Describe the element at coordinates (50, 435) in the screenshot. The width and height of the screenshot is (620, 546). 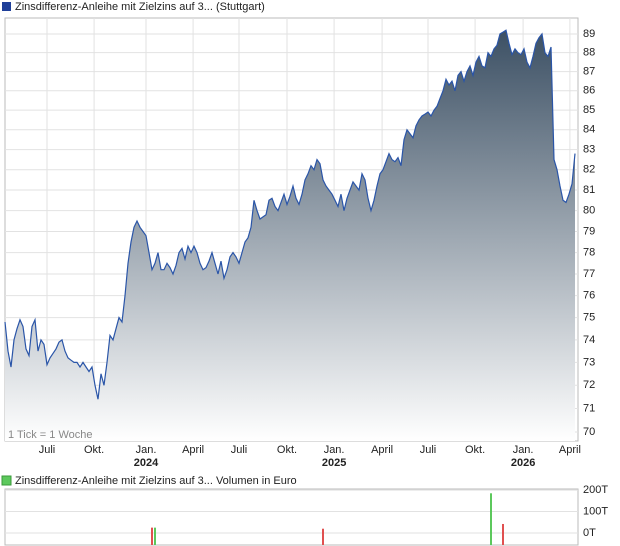
I see `note: 1 Tick = 1 Woche` at that location.